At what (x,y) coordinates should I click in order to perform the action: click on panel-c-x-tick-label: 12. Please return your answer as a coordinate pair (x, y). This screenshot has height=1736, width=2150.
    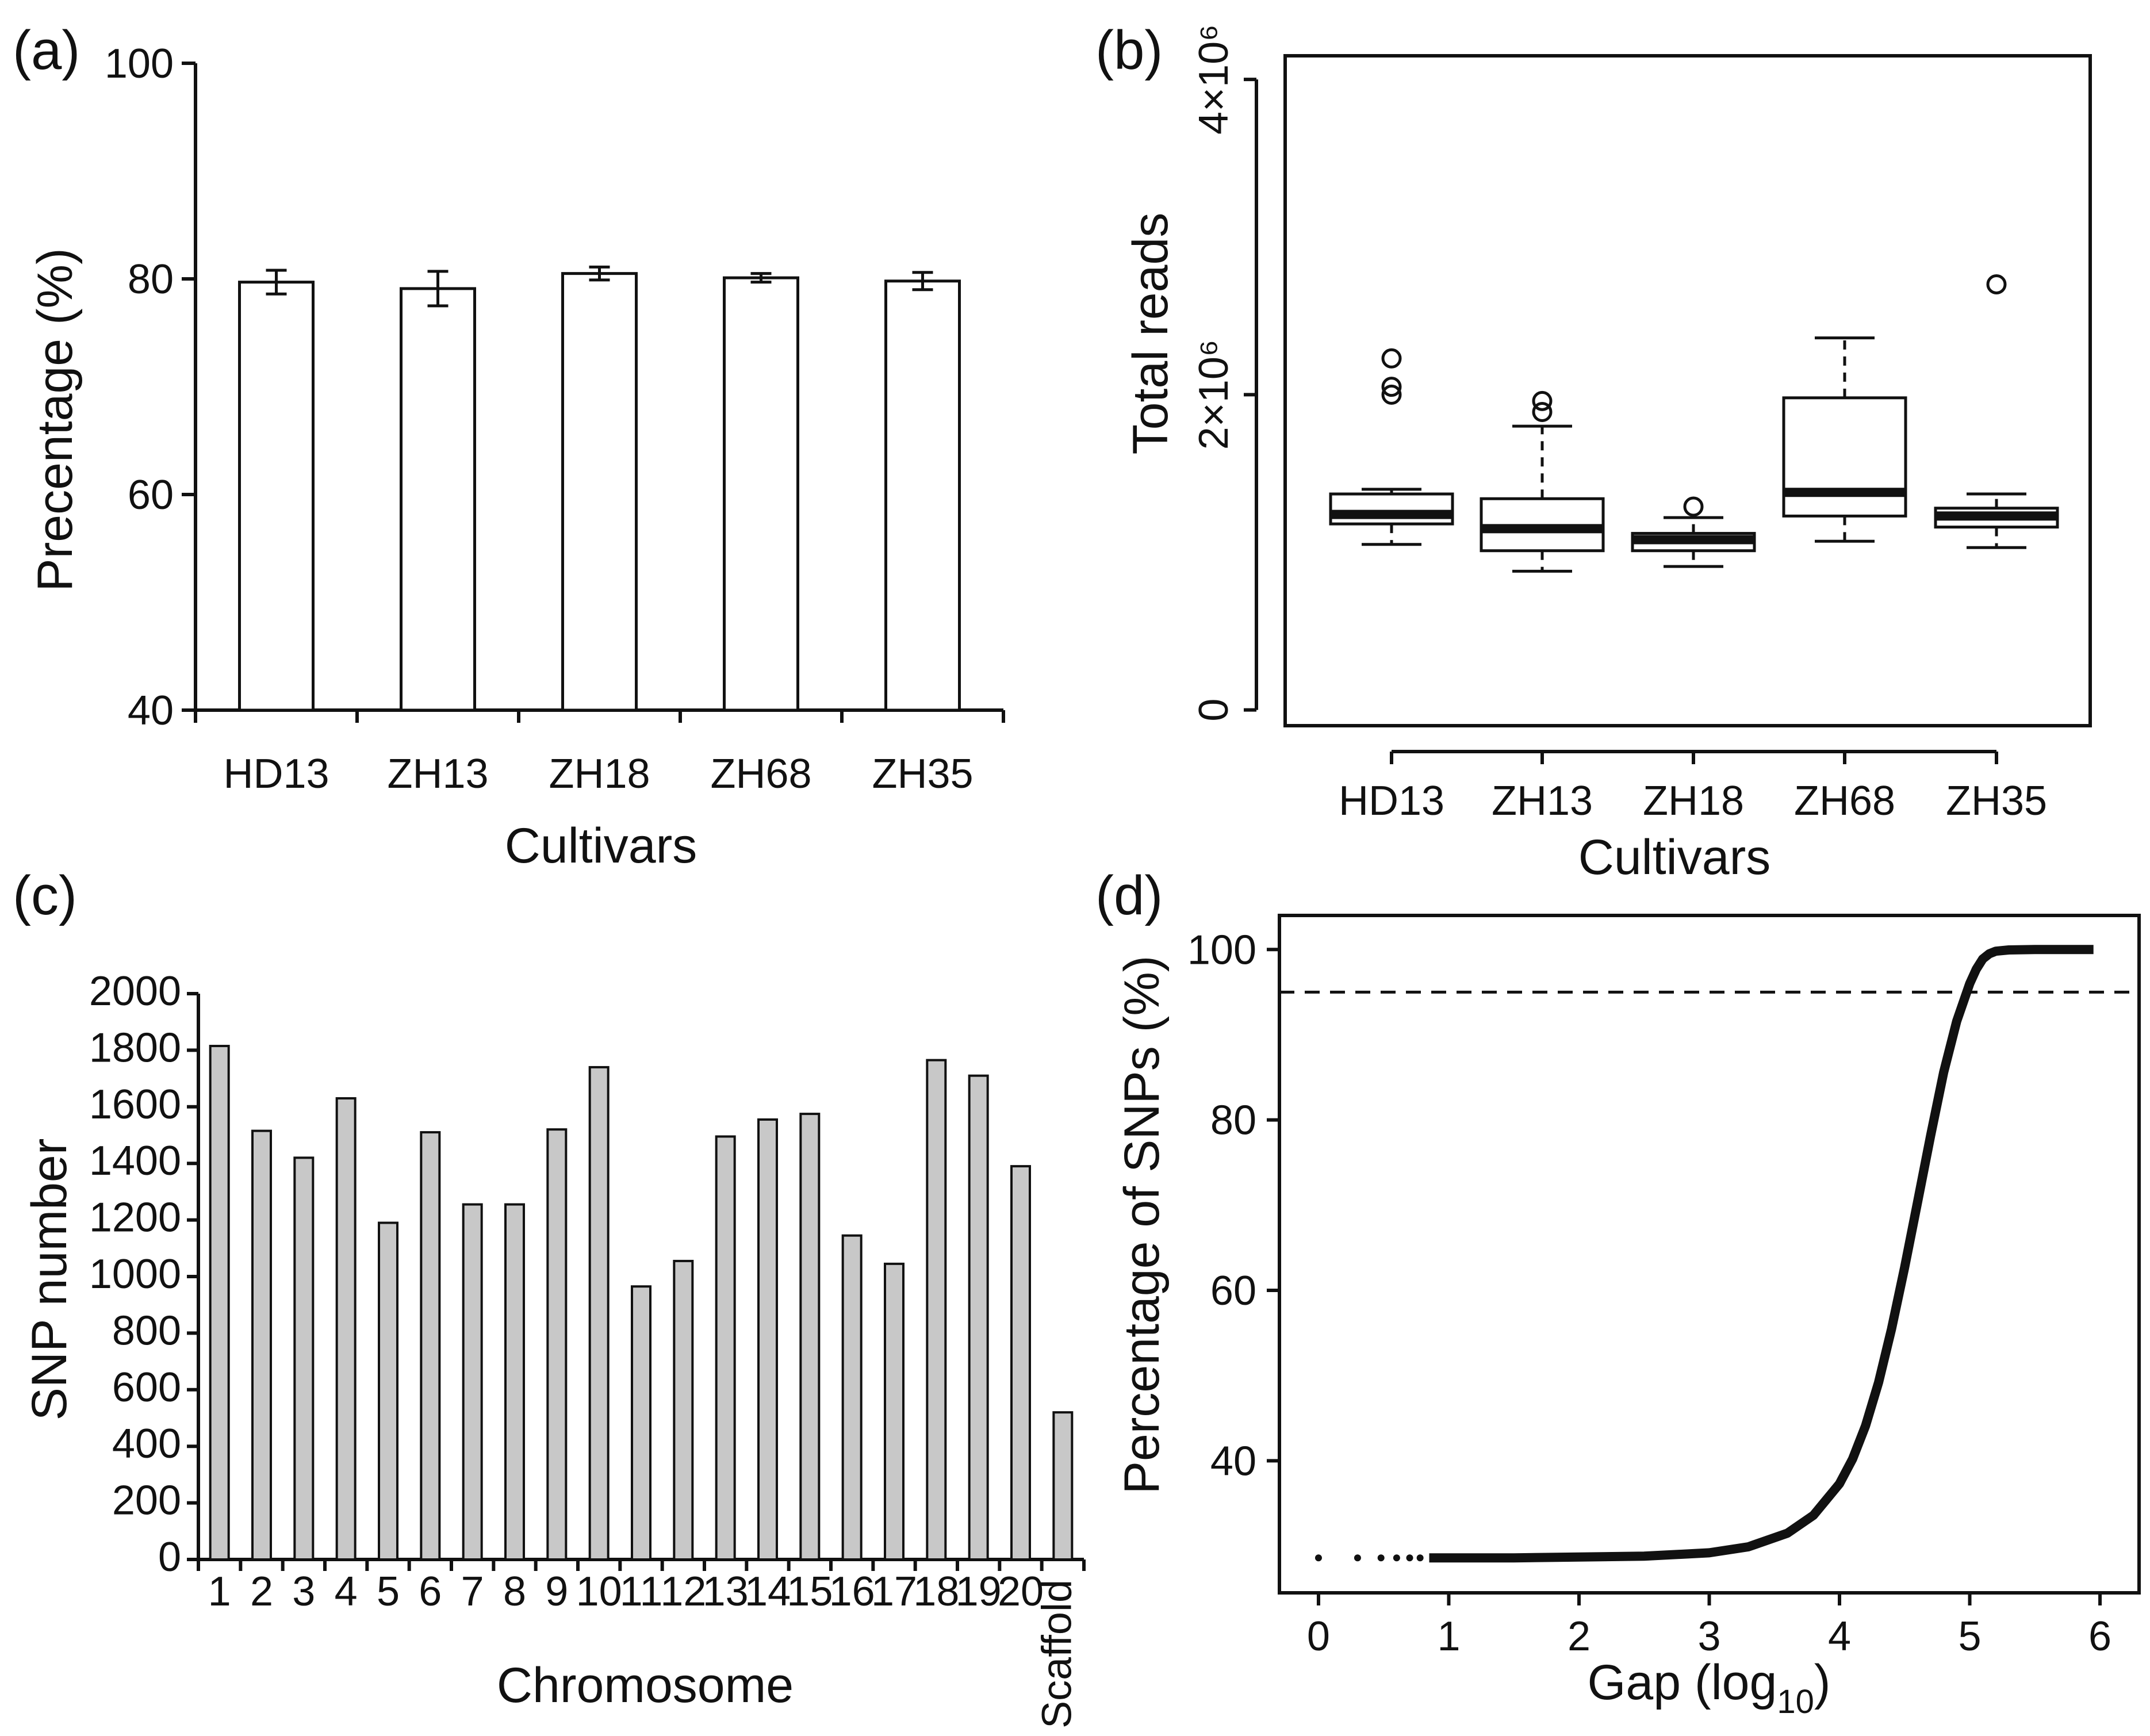
    Looking at the image, I should click on (683, 1592).